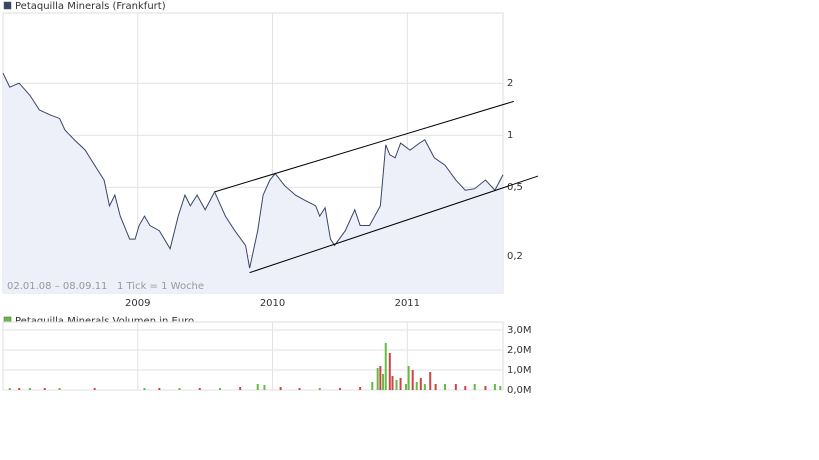 Image resolution: width=819 pixels, height=460 pixels. What do you see at coordinates (272, 303) in the screenshot?
I see `x-tick-label: 2010` at bounding box center [272, 303].